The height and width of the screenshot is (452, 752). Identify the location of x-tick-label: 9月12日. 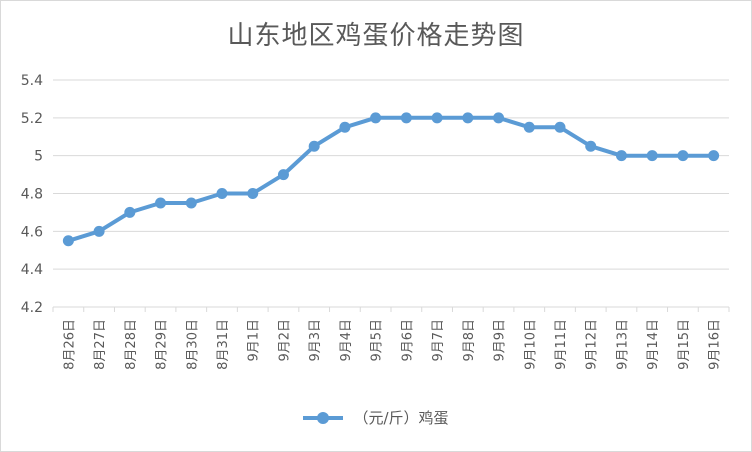
(592, 344).